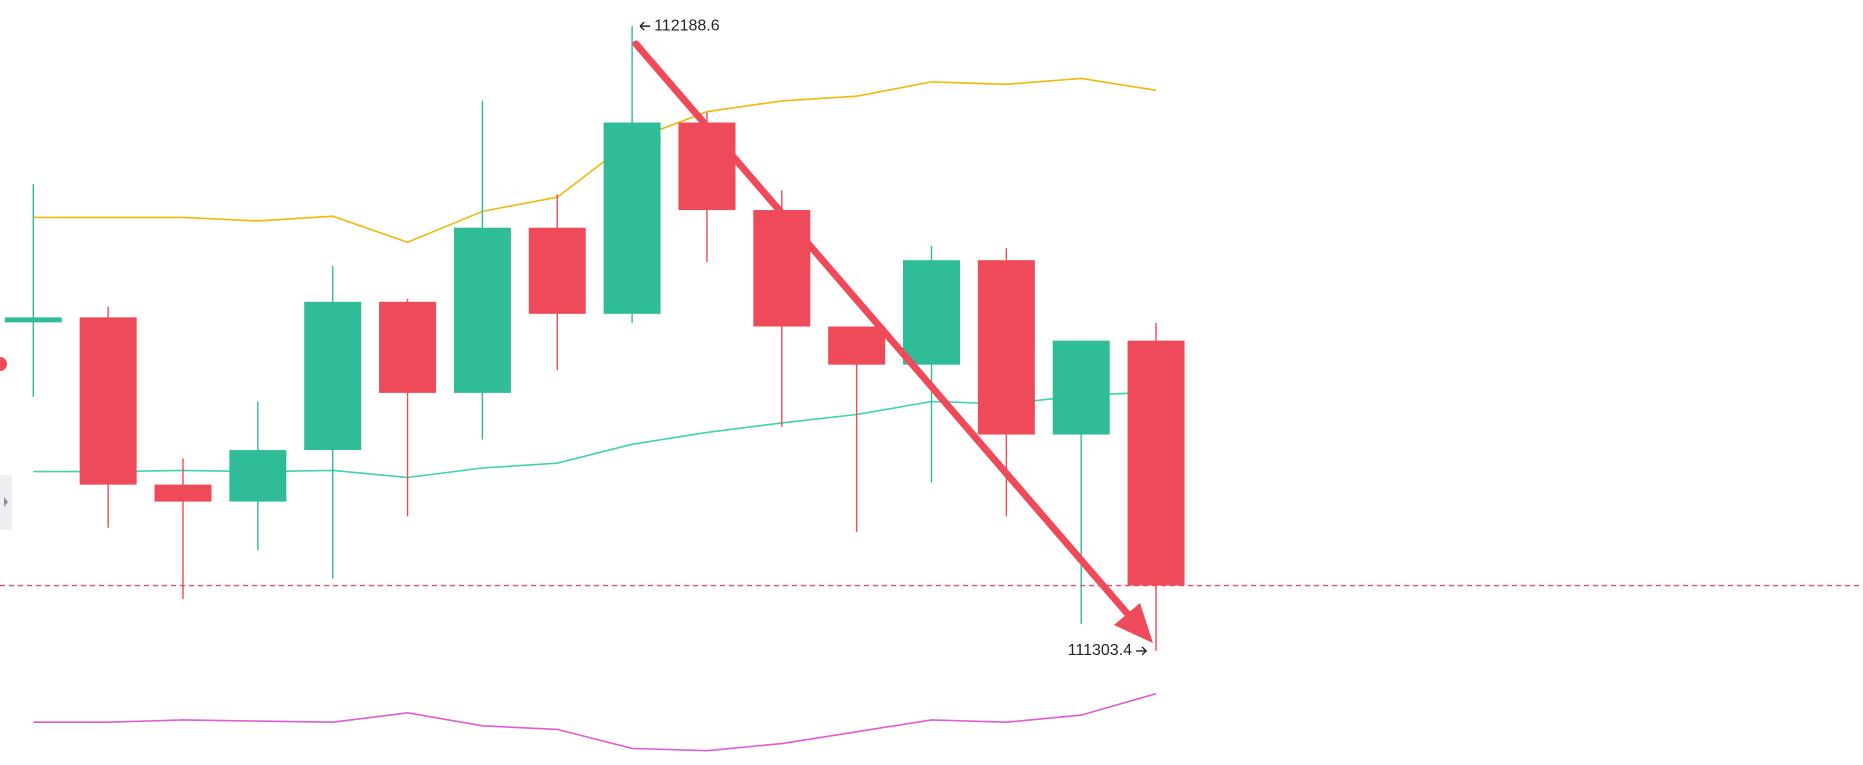  Describe the element at coordinates (1100, 650) in the screenshot. I see `low-label: 111303.4` at that location.